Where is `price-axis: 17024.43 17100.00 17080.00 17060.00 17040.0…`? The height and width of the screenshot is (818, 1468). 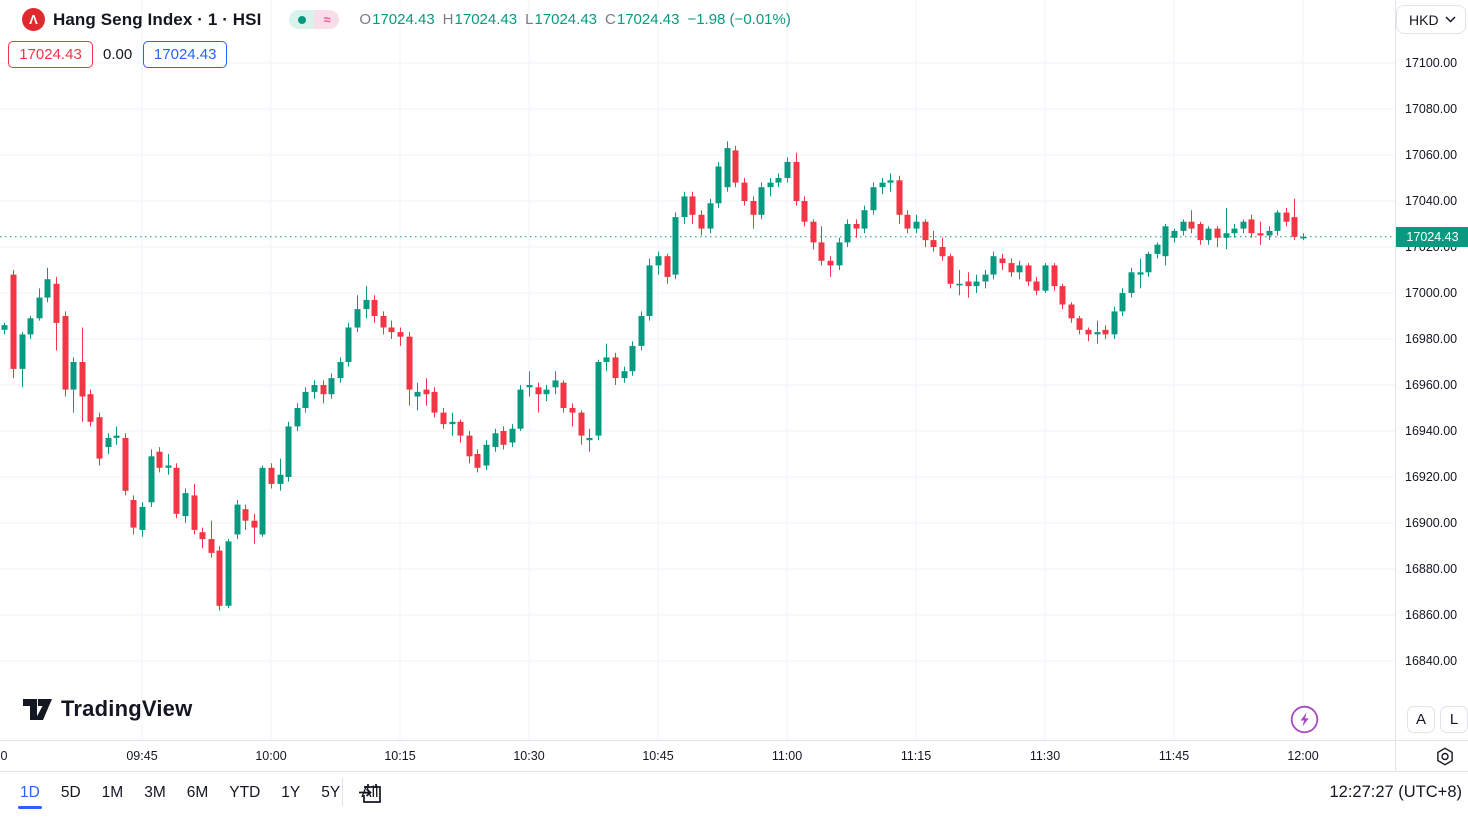 price-axis: 17024.43 17100.00 17080.00 17060.00 17040.0… is located at coordinates (1431, 370).